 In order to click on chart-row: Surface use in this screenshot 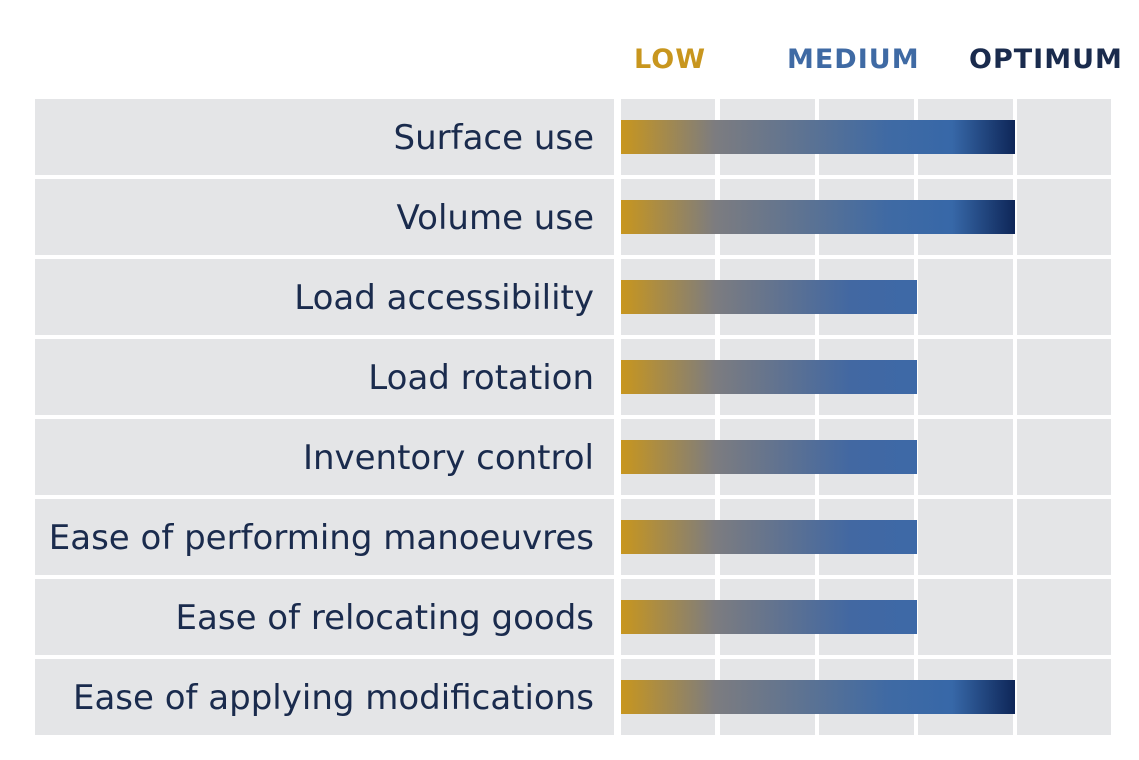, I will do `click(573, 137)`.